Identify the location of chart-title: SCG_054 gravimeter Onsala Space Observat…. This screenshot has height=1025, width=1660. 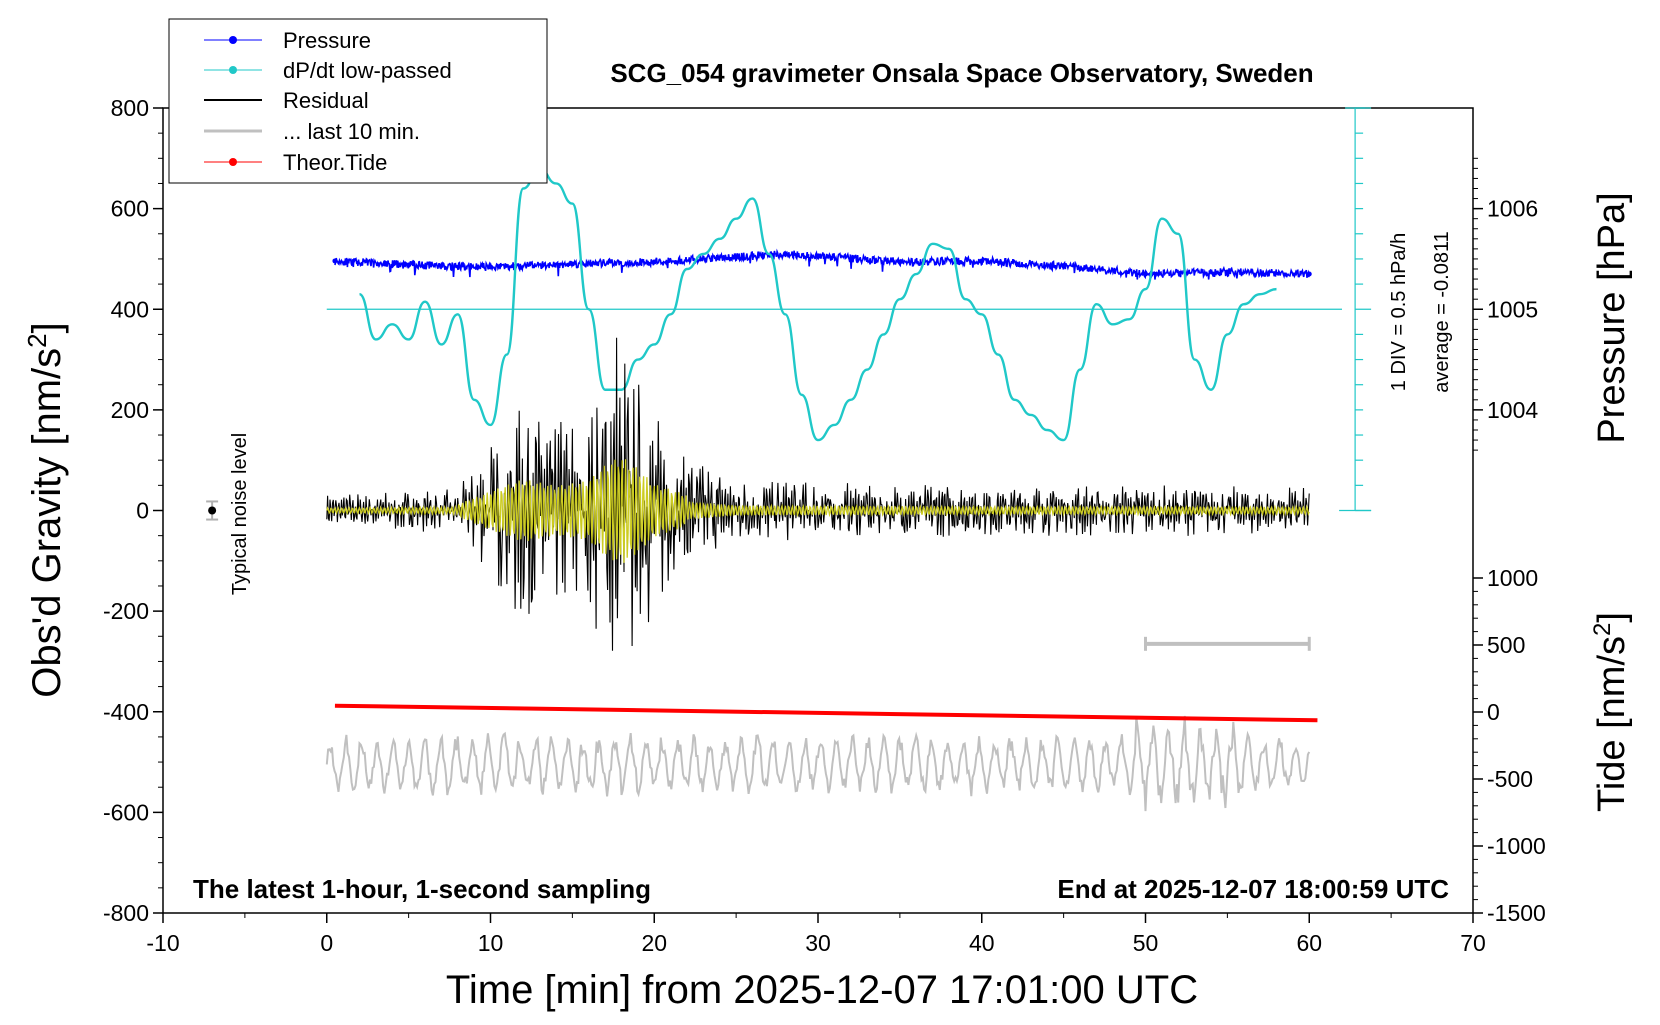
(961, 73).